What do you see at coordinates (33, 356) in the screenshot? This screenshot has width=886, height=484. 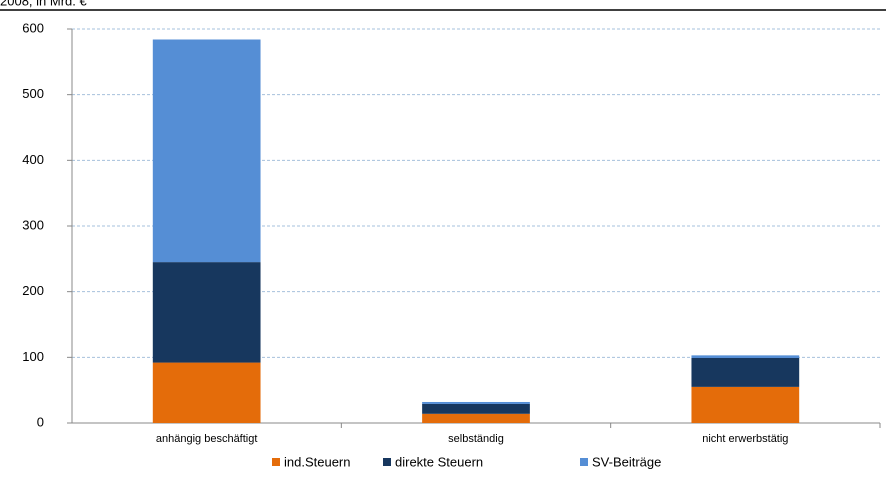 I see `y-tick-label: 100` at bounding box center [33, 356].